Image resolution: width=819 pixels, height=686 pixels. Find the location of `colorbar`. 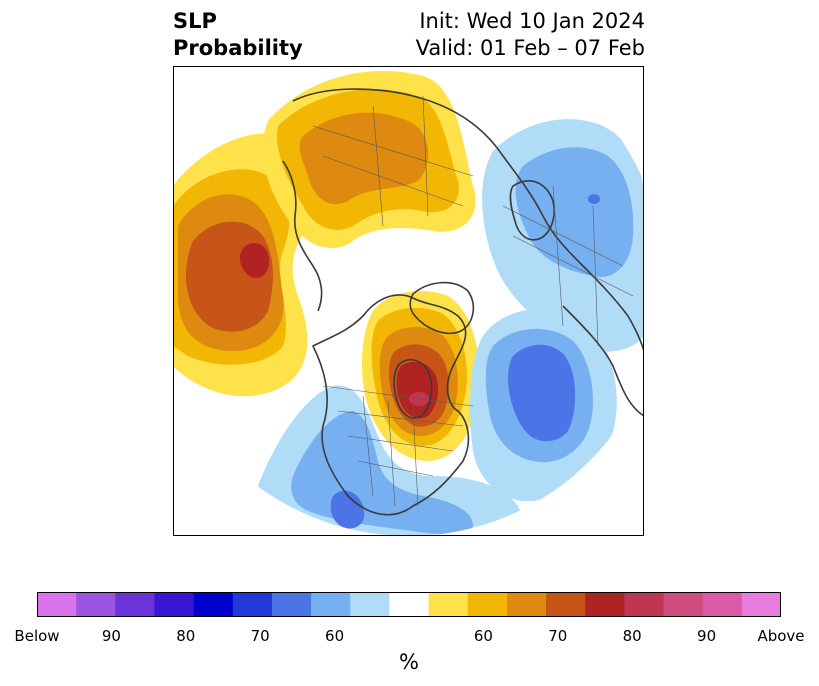

colorbar is located at coordinates (409, 604).